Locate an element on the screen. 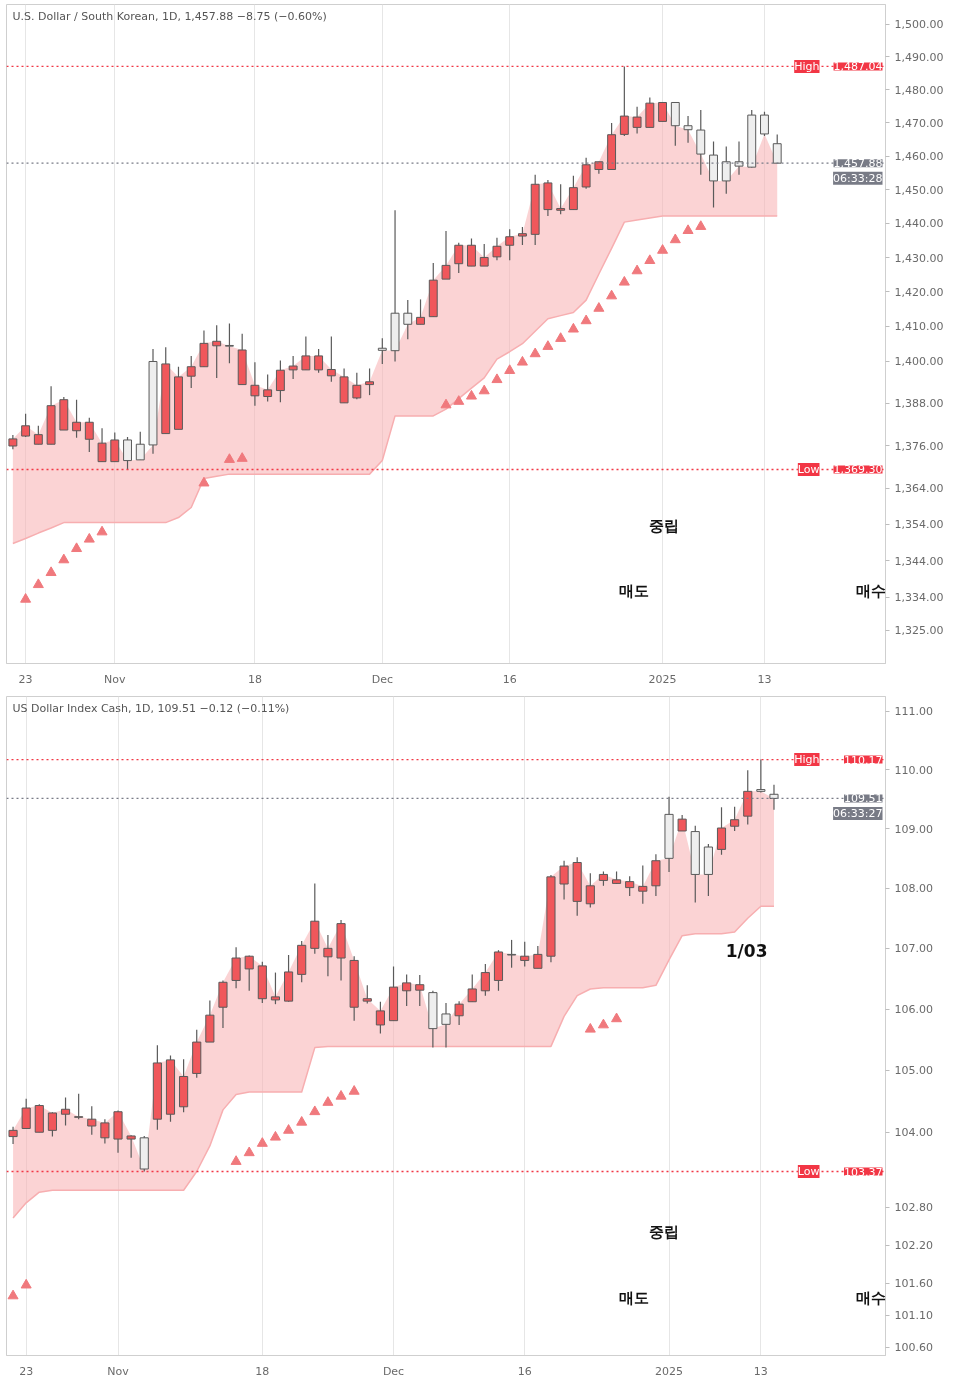 Image resolution: width=966 pixels, height=1395 pixels. y-tick-label: 1,388.00 is located at coordinates (919, 404).